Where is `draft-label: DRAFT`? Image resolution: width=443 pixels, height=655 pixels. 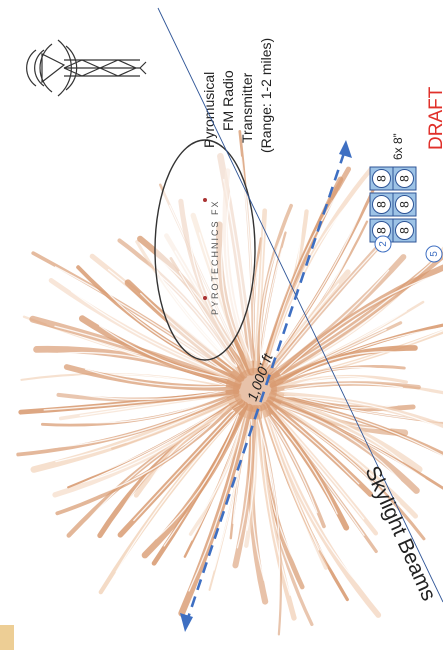 draft-label: DRAFT is located at coordinates (434, 118).